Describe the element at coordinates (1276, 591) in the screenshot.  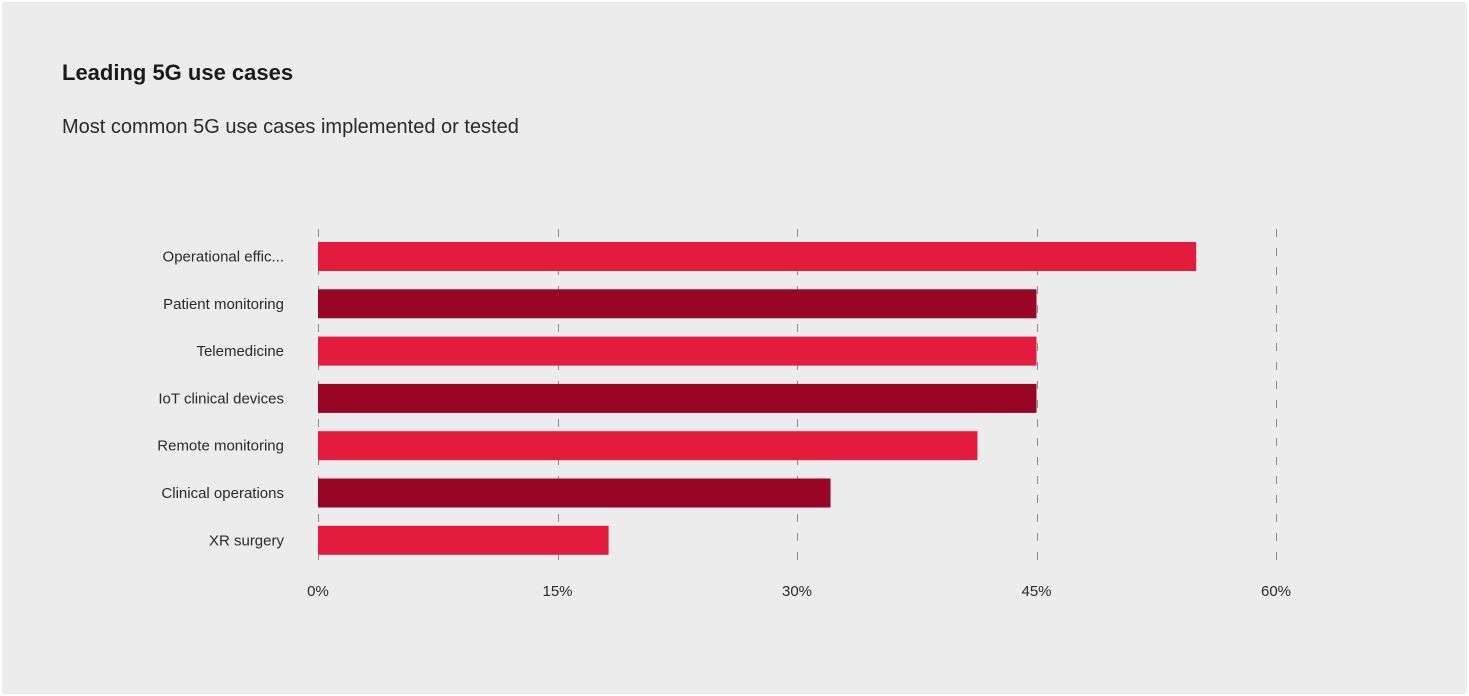
I see `x-tick-label: 60%` at that location.